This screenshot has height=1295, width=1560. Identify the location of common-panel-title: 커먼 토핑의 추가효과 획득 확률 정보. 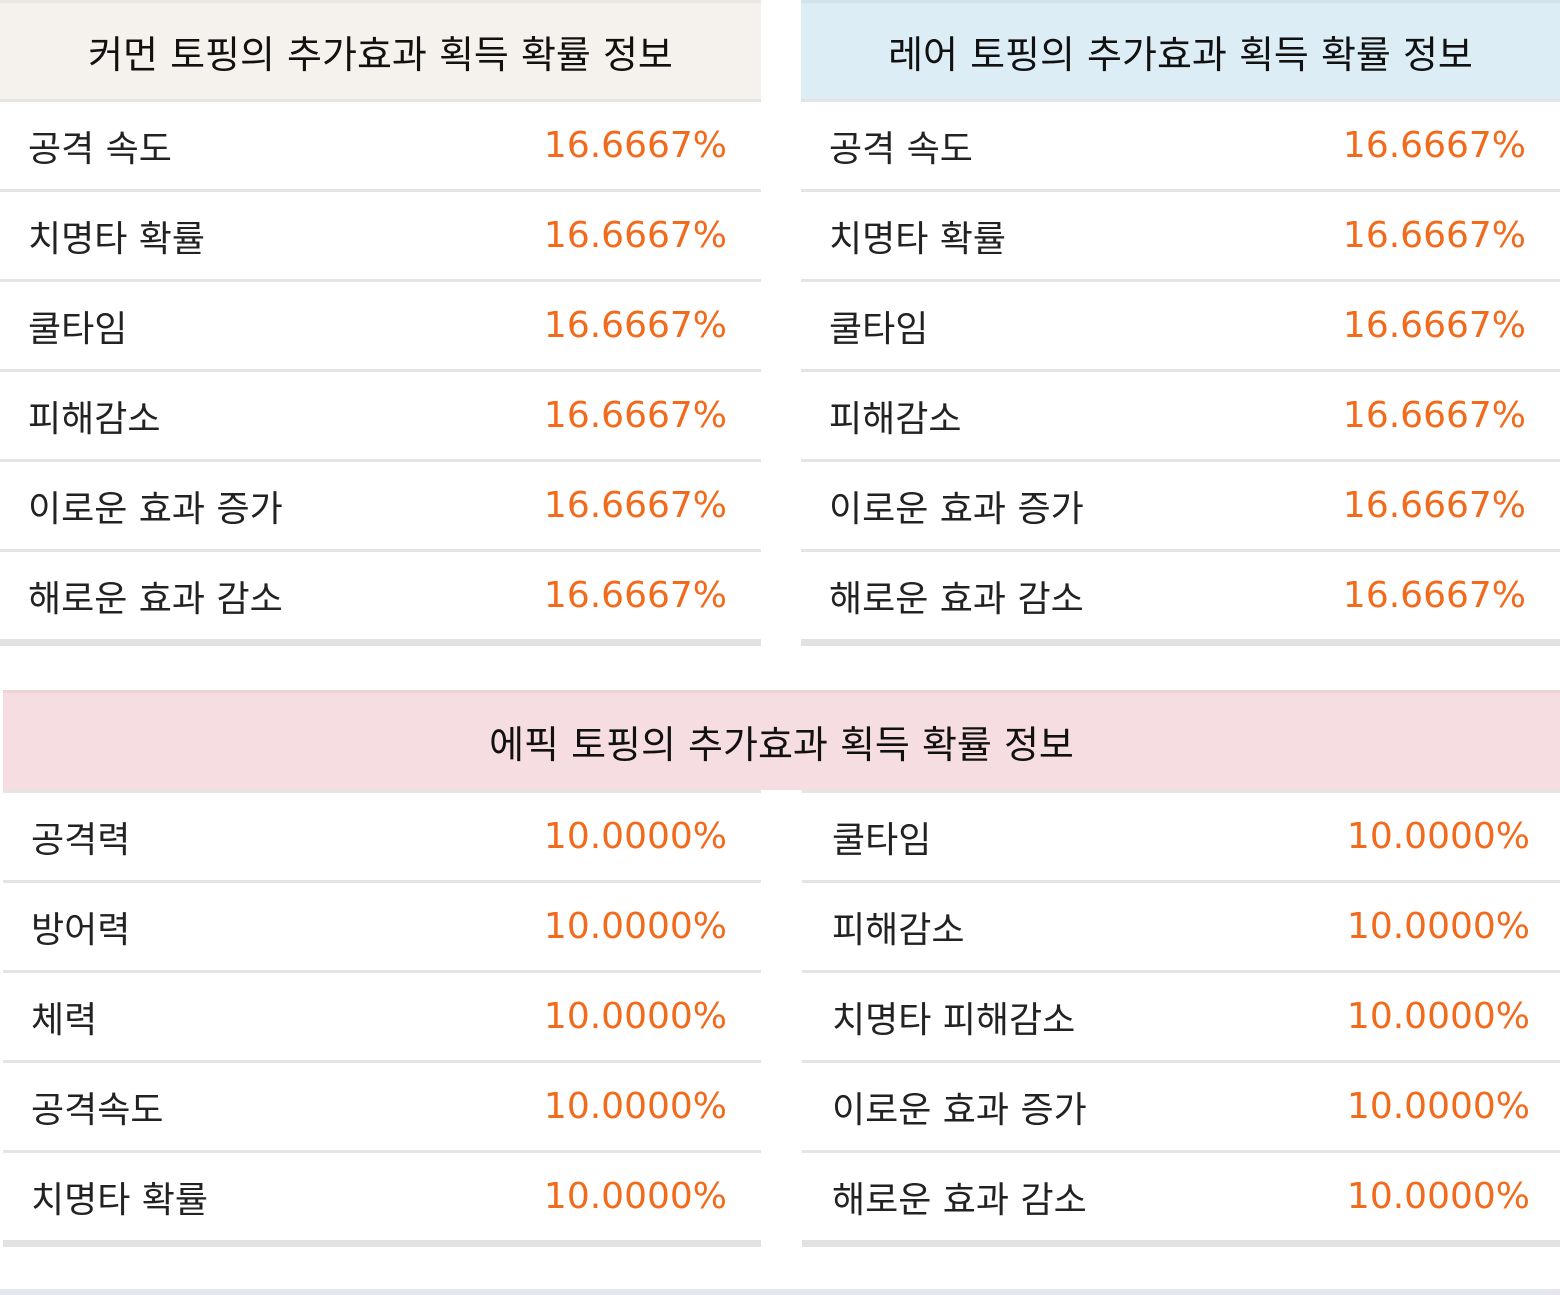
(380, 49).